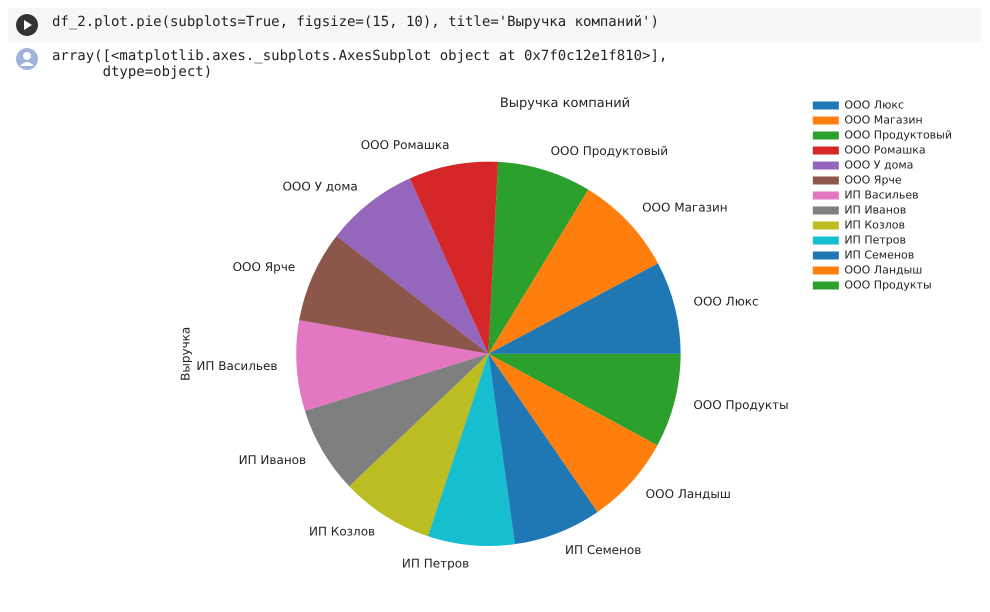  What do you see at coordinates (879, 255) in the screenshot?
I see `legend-label: ИП Семенов` at bounding box center [879, 255].